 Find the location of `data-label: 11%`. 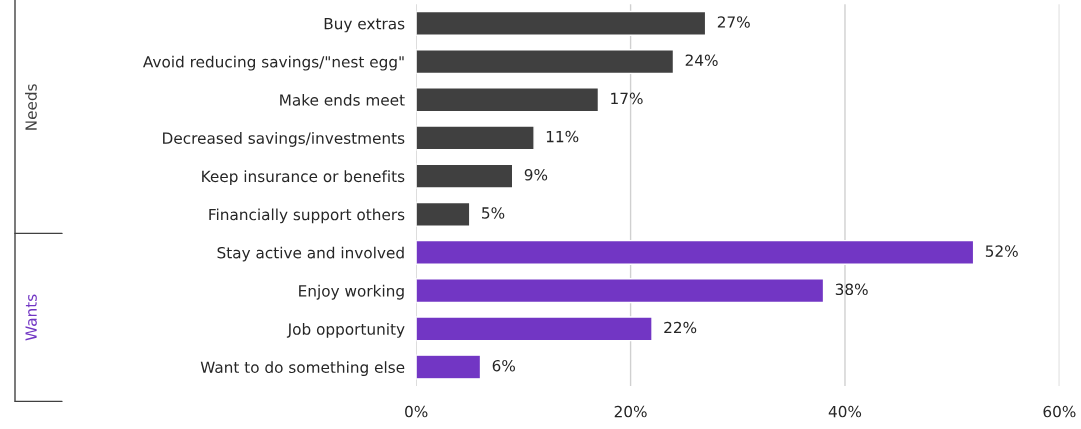

data-label: 11% is located at coordinates (562, 136).